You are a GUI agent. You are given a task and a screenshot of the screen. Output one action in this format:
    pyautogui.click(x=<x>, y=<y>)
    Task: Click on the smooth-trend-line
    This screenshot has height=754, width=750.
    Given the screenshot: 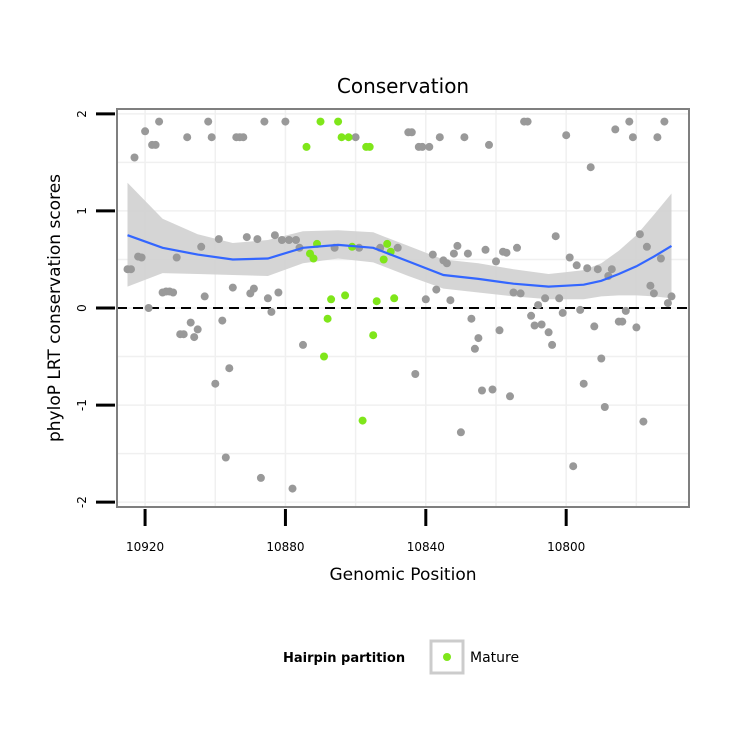 What is the action you would take?
    pyautogui.click(x=400, y=261)
    